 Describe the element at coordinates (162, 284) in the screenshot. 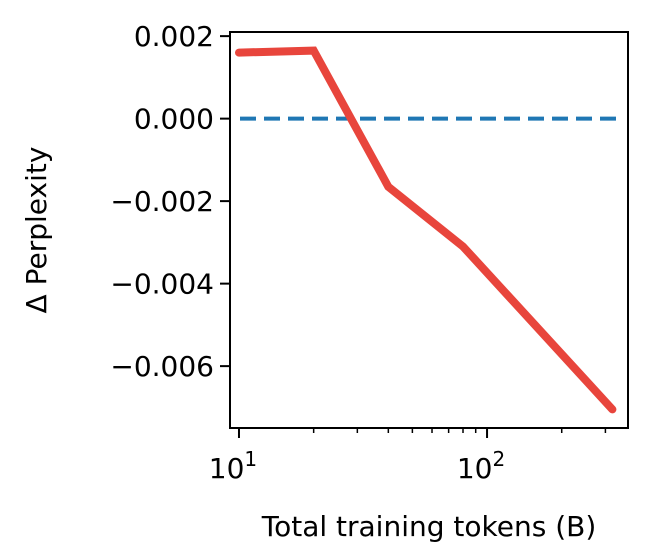

I see `y-tick-label: −0.004` at that location.